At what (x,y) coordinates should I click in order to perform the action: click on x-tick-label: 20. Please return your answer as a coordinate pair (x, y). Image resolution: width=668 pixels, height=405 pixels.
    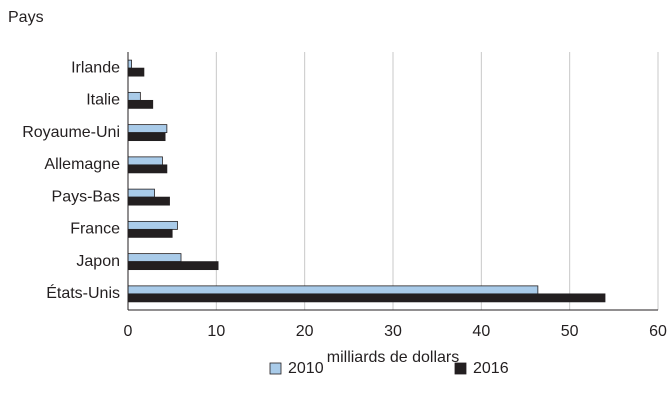
    Looking at the image, I should click on (305, 331).